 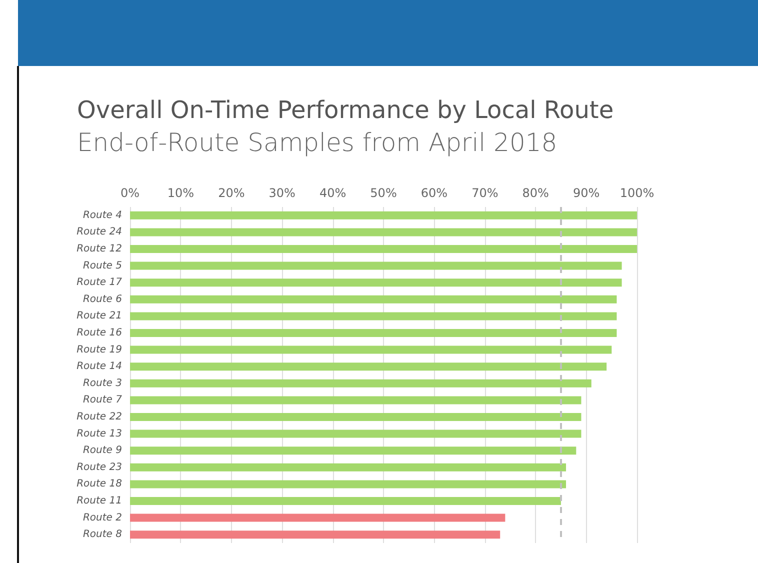 What do you see at coordinates (99, 316) in the screenshot?
I see `y-tick-label: Route 21` at bounding box center [99, 316].